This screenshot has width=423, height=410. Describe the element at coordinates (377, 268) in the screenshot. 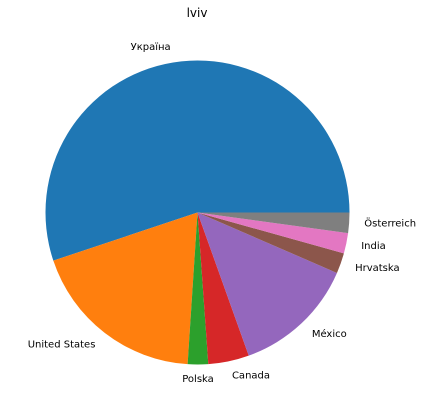

I see `pie-label-hrvatska: Hrvatska` at that location.